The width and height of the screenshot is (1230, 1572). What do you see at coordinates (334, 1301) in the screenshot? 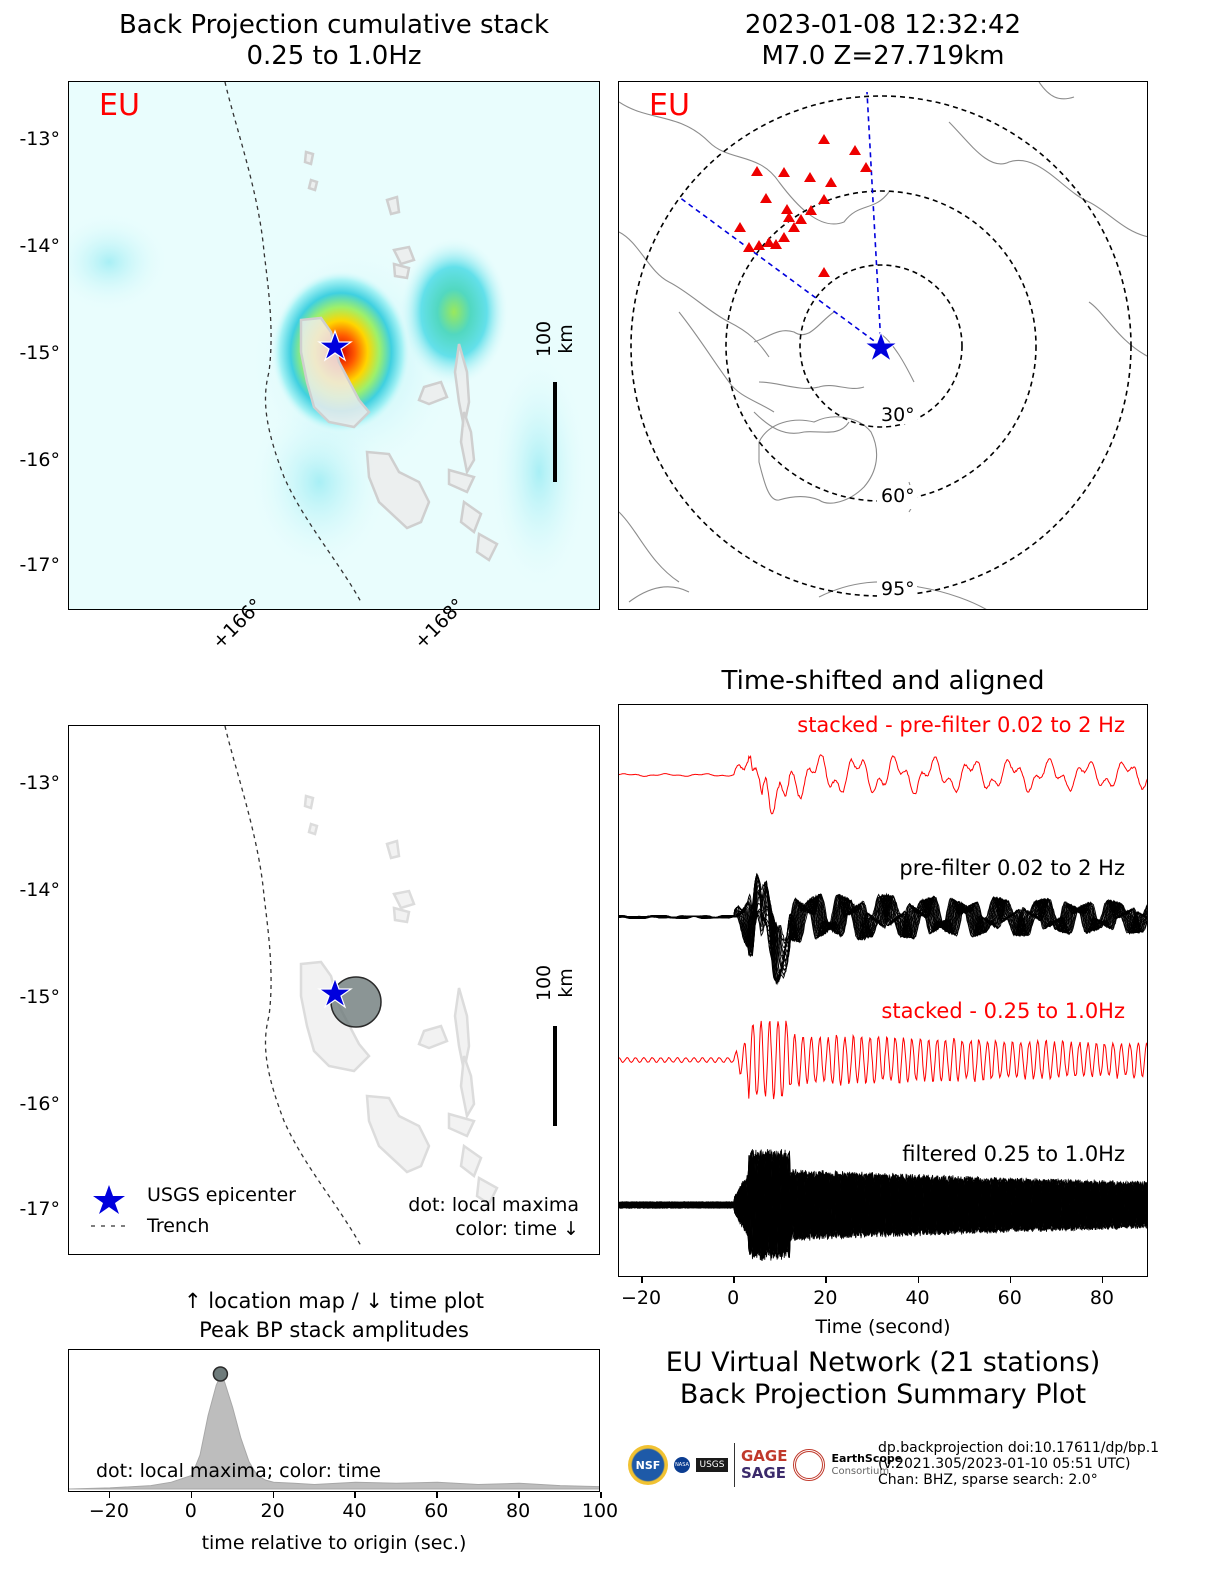
I see `peak-plot-title-line1: ↑ location map / ↓ time plot` at bounding box center [334, 1301].